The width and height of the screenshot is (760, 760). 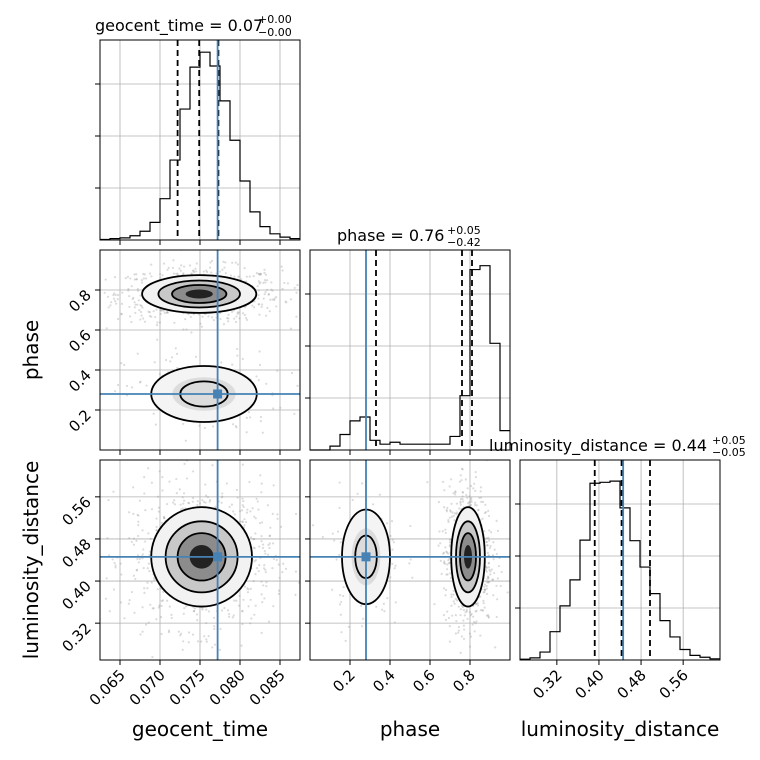 I want to click on x-axis-label-luminosity-distance: luminosity_distance, so click(x=620, y=729).